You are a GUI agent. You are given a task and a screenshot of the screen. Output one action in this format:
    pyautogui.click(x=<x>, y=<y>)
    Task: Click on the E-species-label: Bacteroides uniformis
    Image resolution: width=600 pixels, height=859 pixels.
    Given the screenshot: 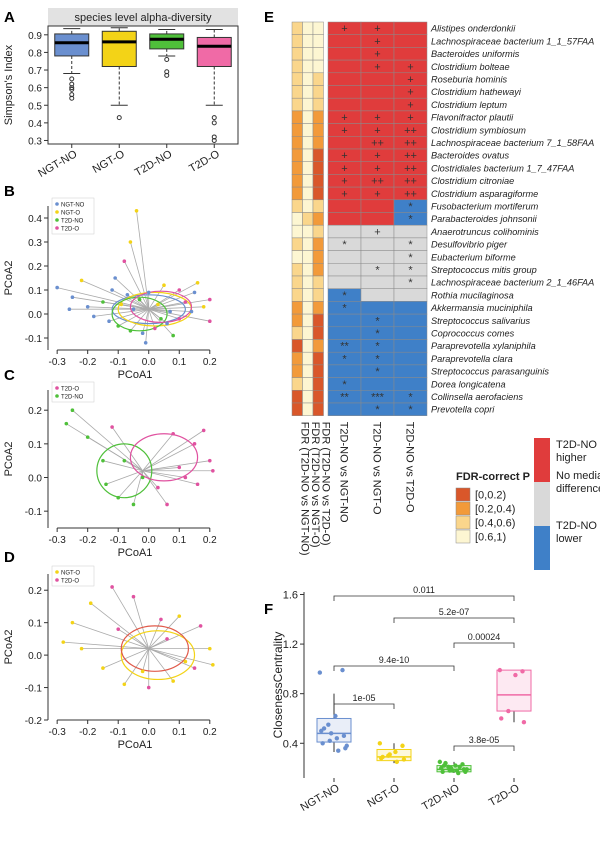 What is the action you would take?
    pyautogui.click(x=475, y=54)
    